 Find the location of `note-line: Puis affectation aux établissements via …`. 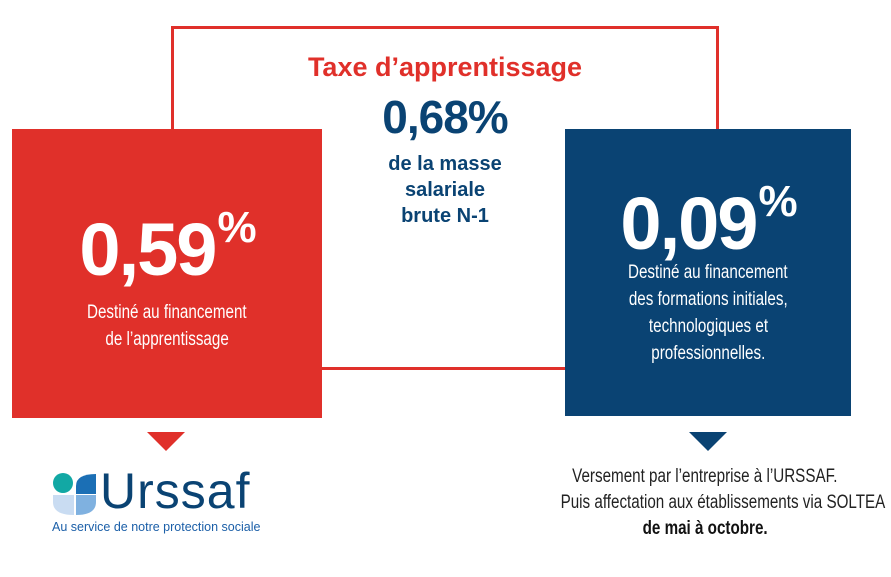

note-line: Puis affectation aux établissements via … is located at coordinates (723, 502).